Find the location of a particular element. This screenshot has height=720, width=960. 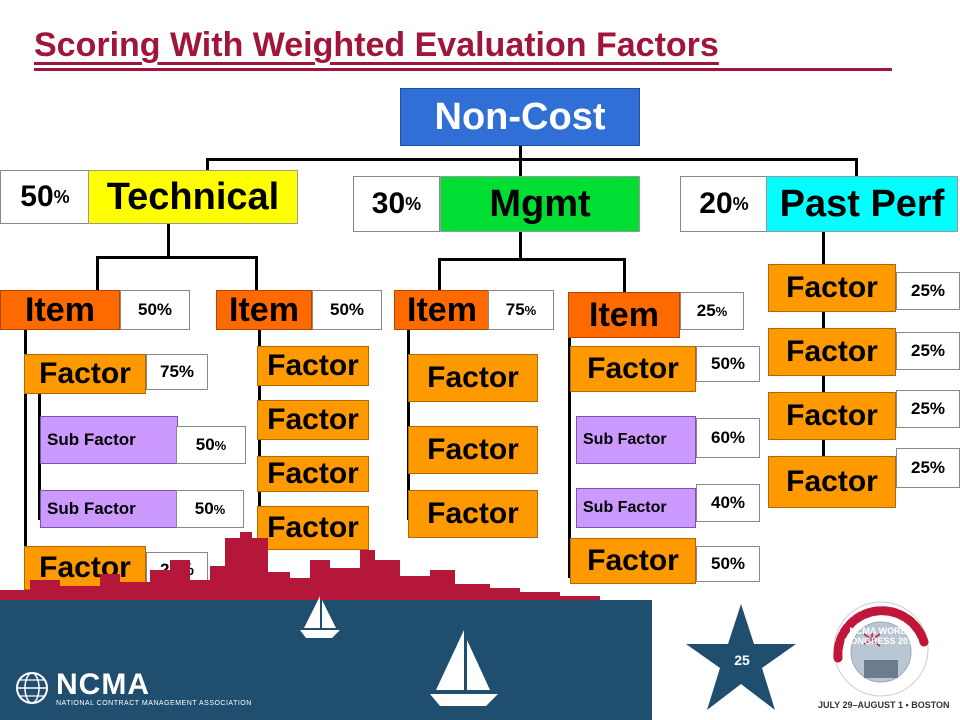

past-perf-factor-2-weight: 25% is located at coordinates (928, 351).